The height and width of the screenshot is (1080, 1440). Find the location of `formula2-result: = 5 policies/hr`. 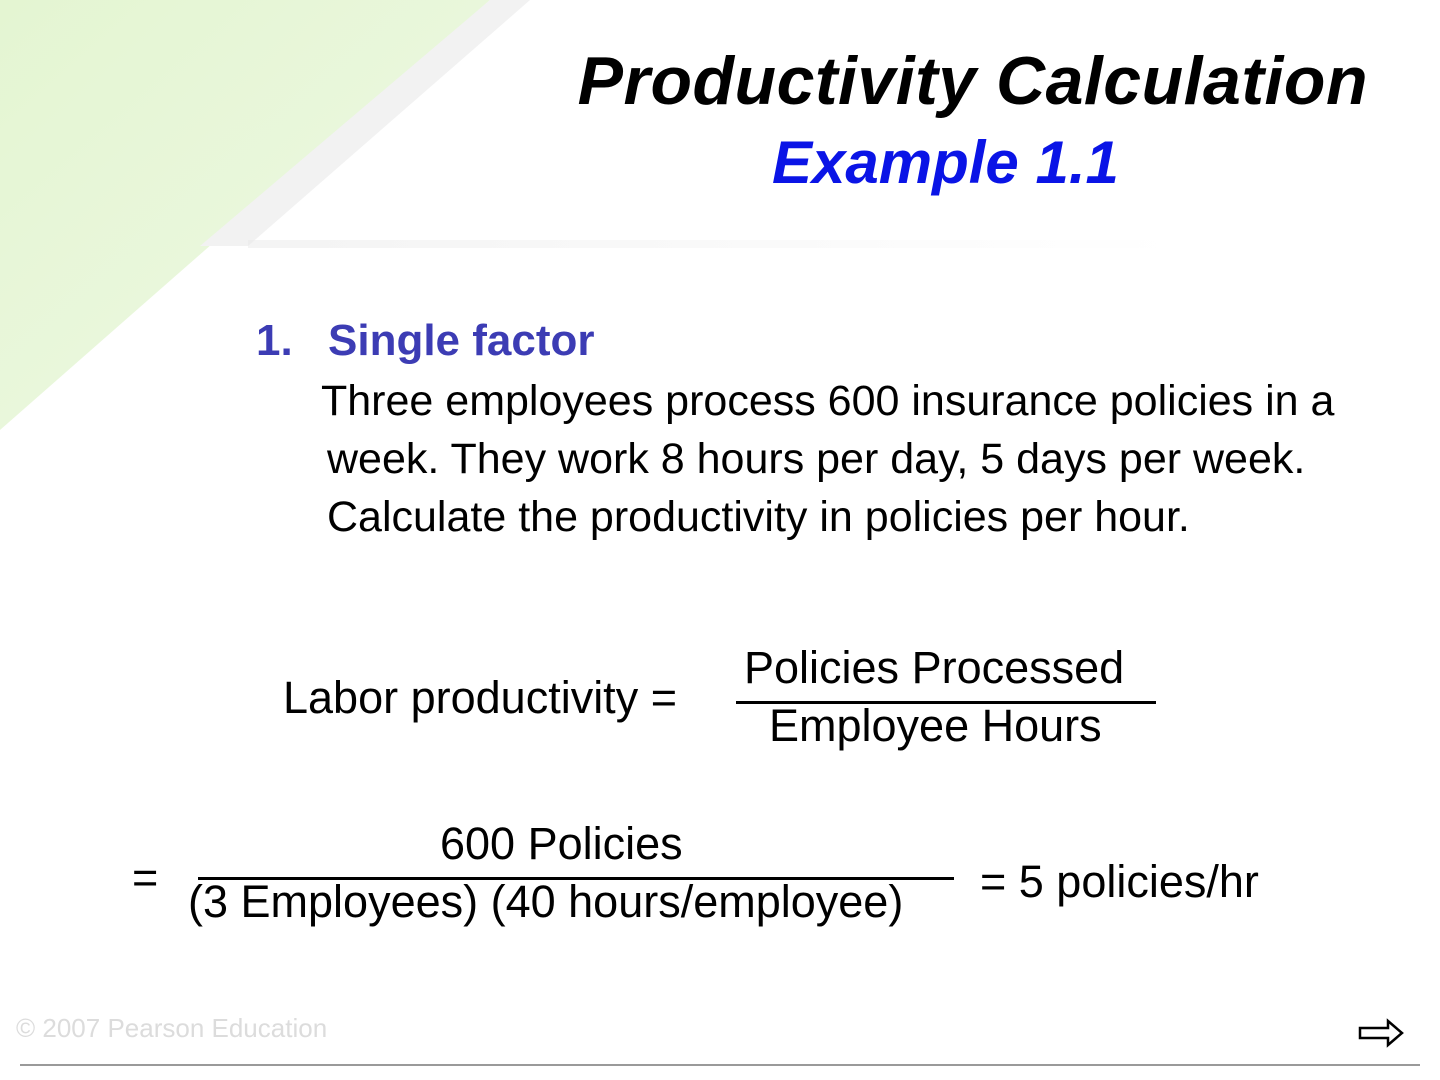

formula2-result: = 5 policies/hr is located at coordinates (1119, 881).